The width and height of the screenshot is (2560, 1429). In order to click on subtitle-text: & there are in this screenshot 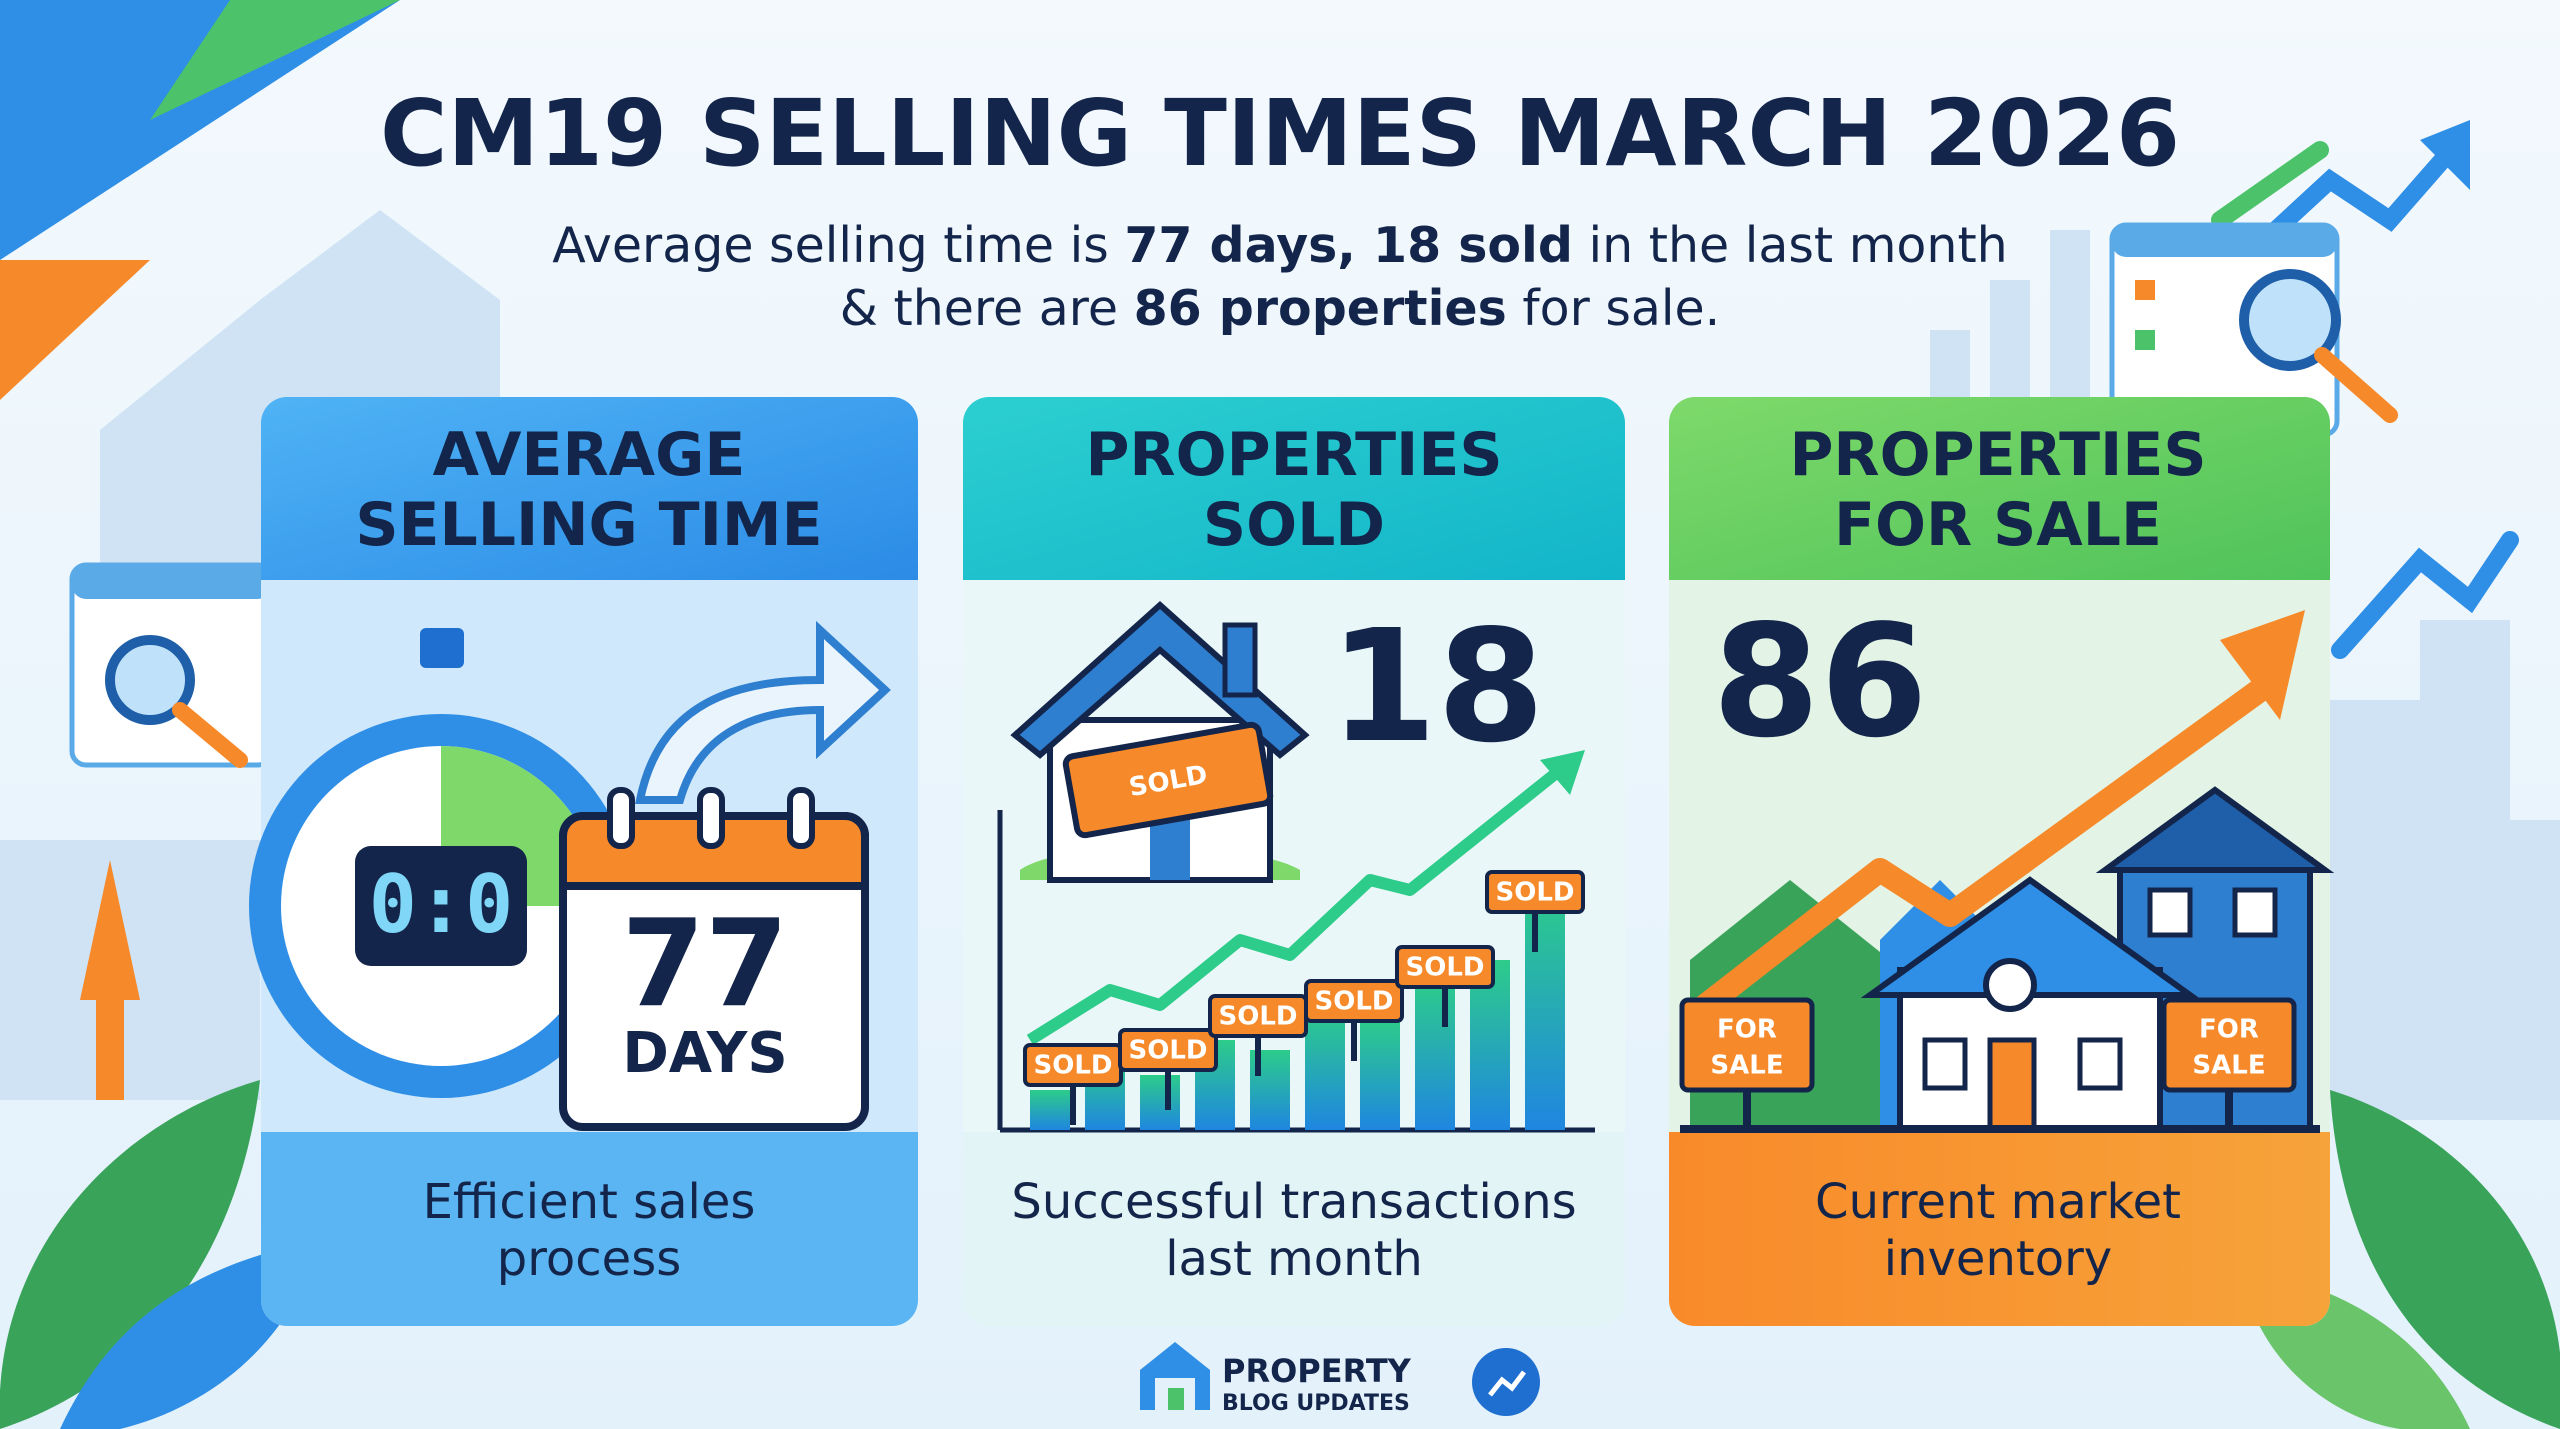, I will do `click(987, 308)`.